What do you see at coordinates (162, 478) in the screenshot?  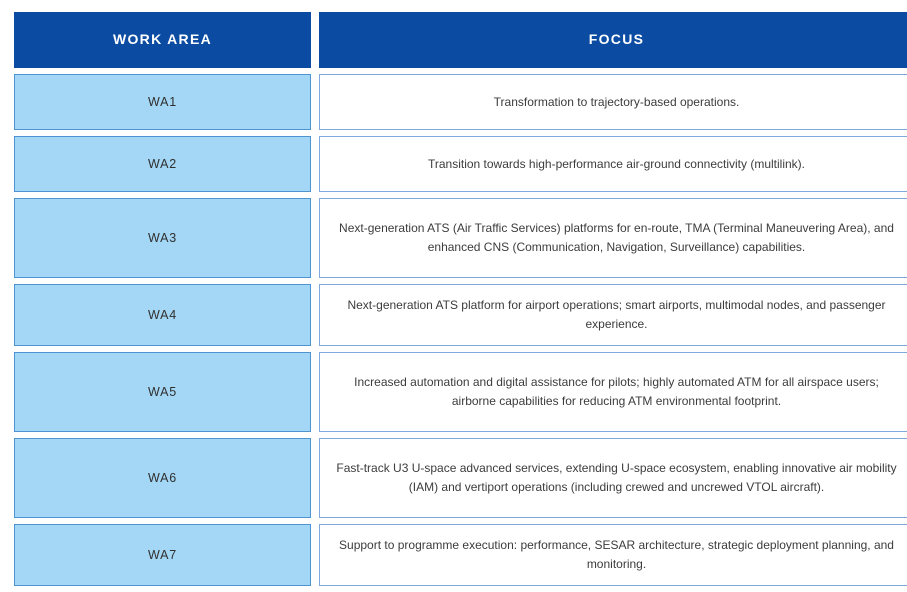 I see `work-area-cell-wa6: WA6` at bounding box center [162, 478].